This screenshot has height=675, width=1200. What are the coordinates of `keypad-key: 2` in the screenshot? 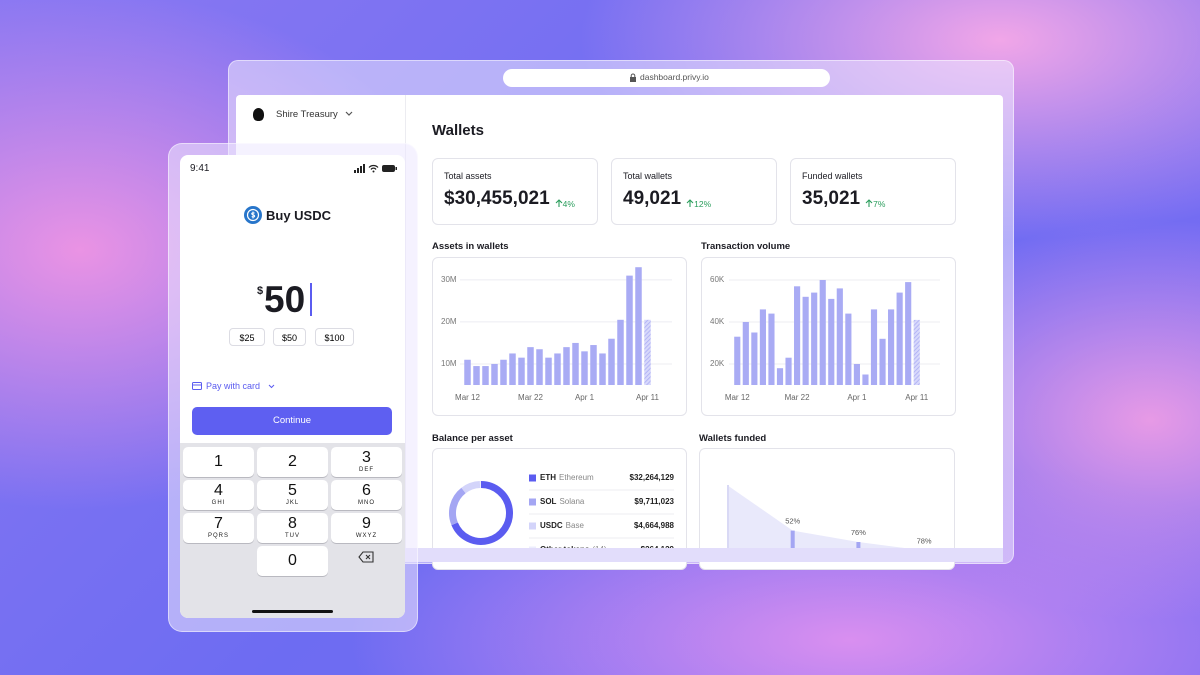 It's located at (292, 462).